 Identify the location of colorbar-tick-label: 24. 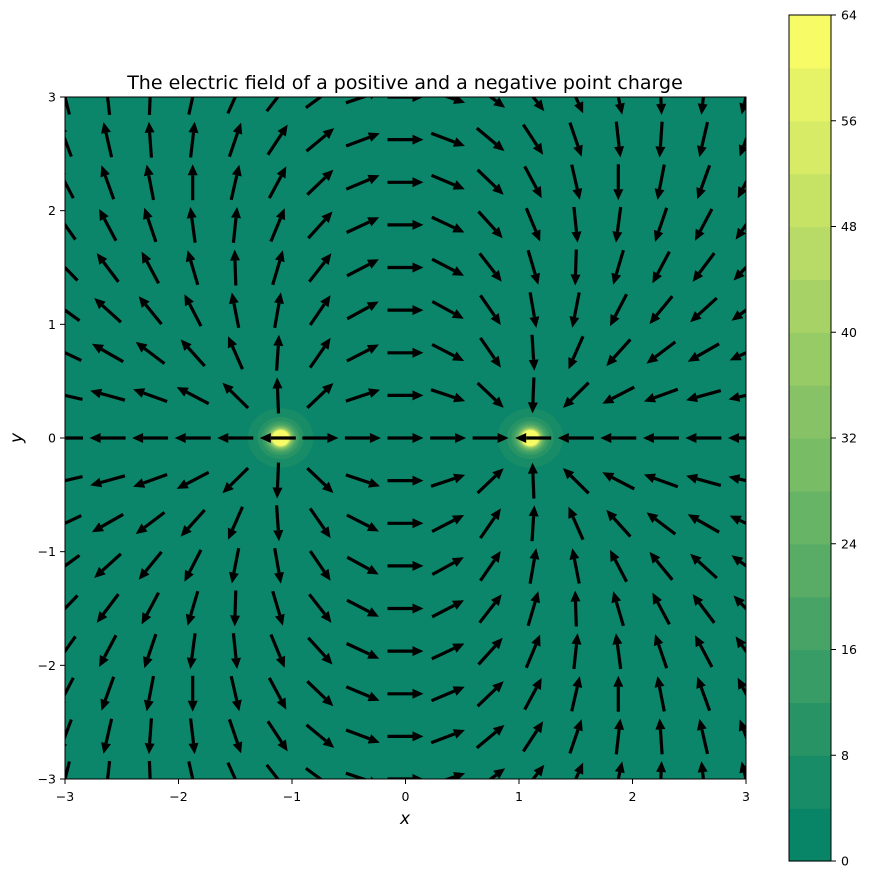
(849, 543).